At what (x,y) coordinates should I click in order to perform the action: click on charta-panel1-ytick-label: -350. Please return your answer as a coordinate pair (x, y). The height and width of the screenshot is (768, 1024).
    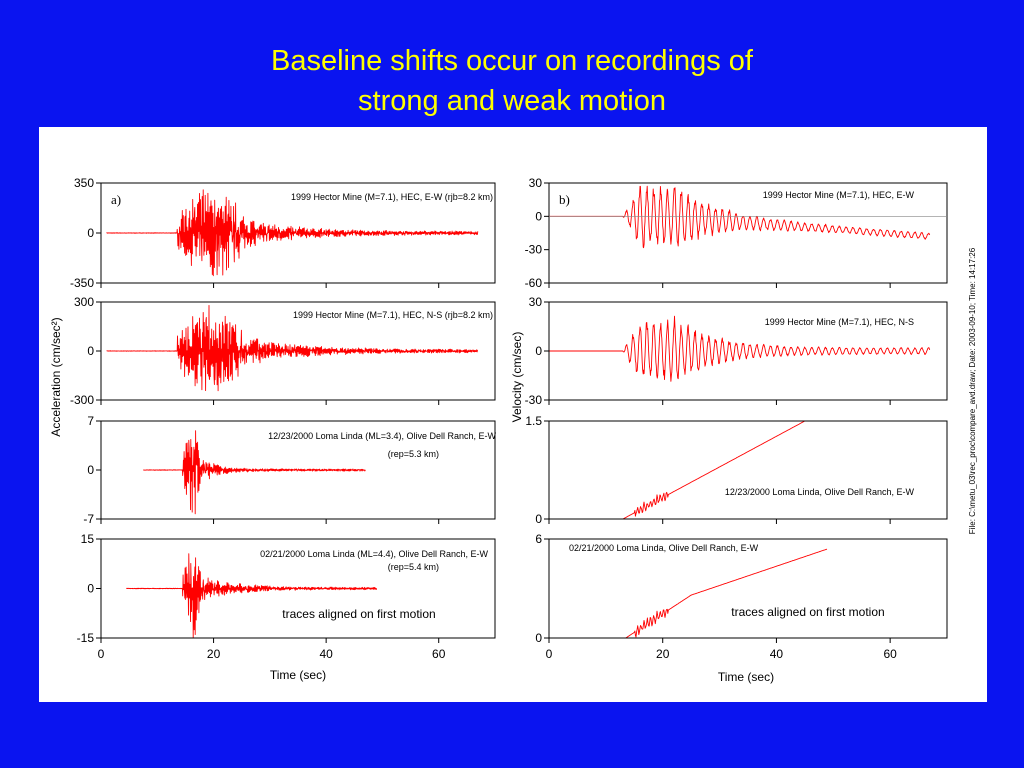
    Looking at the image, I should click on (82, 283).